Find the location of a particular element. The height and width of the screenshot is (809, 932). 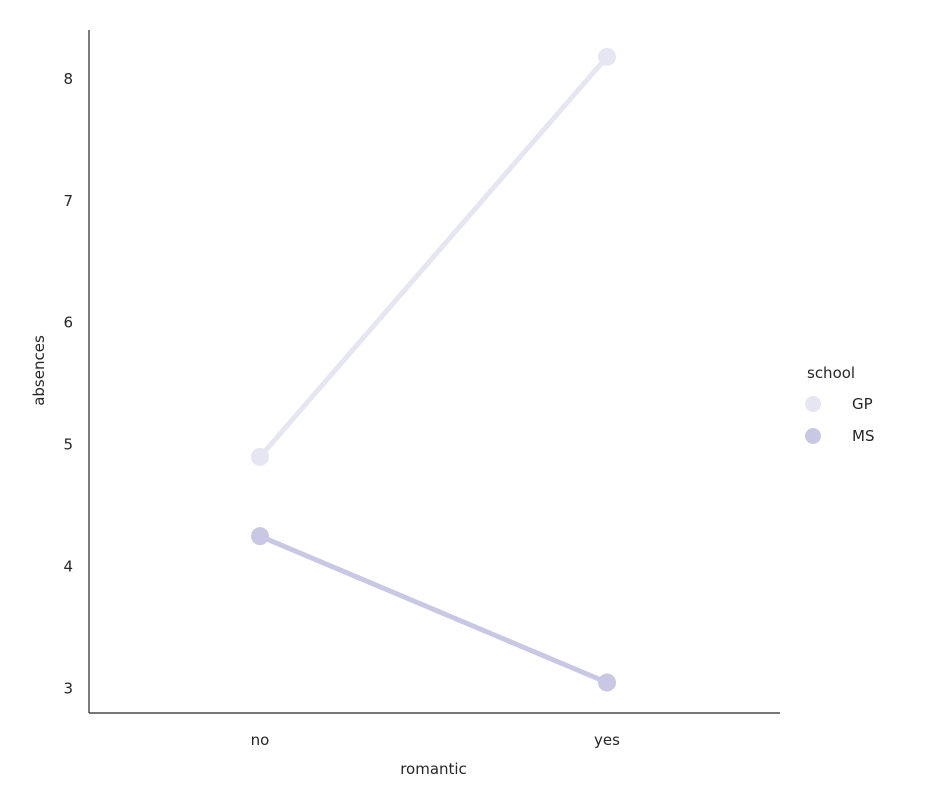

legend-title: school is located at coordinates (831, 373).